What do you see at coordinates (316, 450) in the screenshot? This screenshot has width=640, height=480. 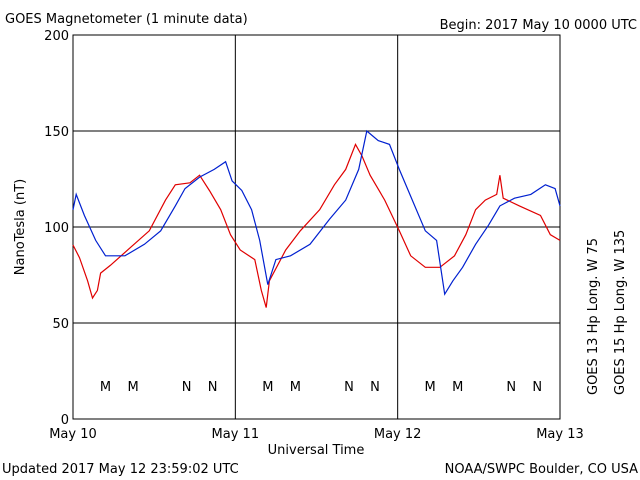 I see `x-axis-label: Universal Time` at bounding box center [316, 450].